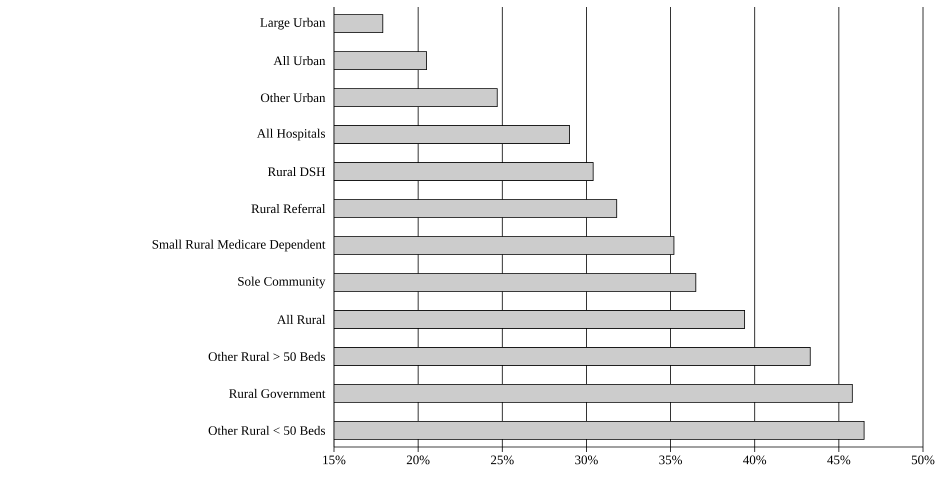 This screenshot has height=484, width=943. I want to click on x-tick-label: 35%, so click(670, 460).